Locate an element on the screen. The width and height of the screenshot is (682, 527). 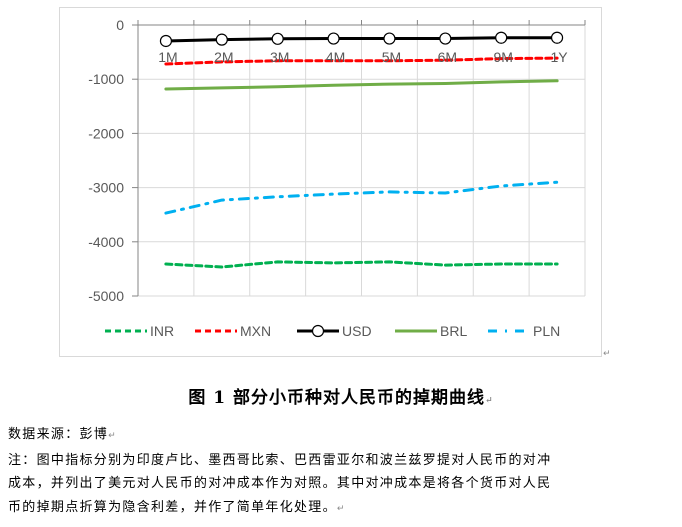
x-tick-label: 5M is located at coordinates (391, 57).